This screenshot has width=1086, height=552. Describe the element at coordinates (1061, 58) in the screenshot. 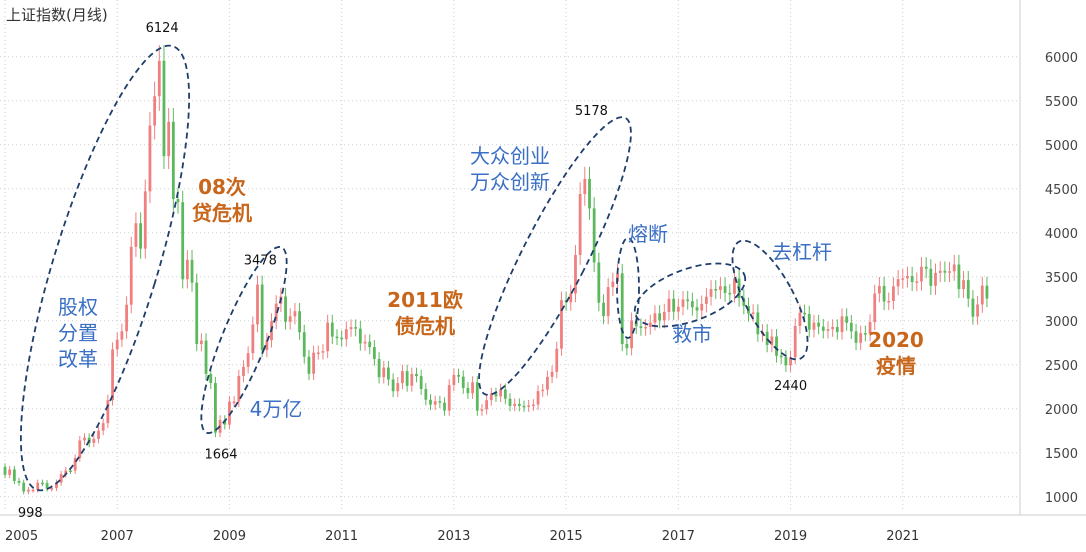

I see `y-tick-label: 6000` at that location.